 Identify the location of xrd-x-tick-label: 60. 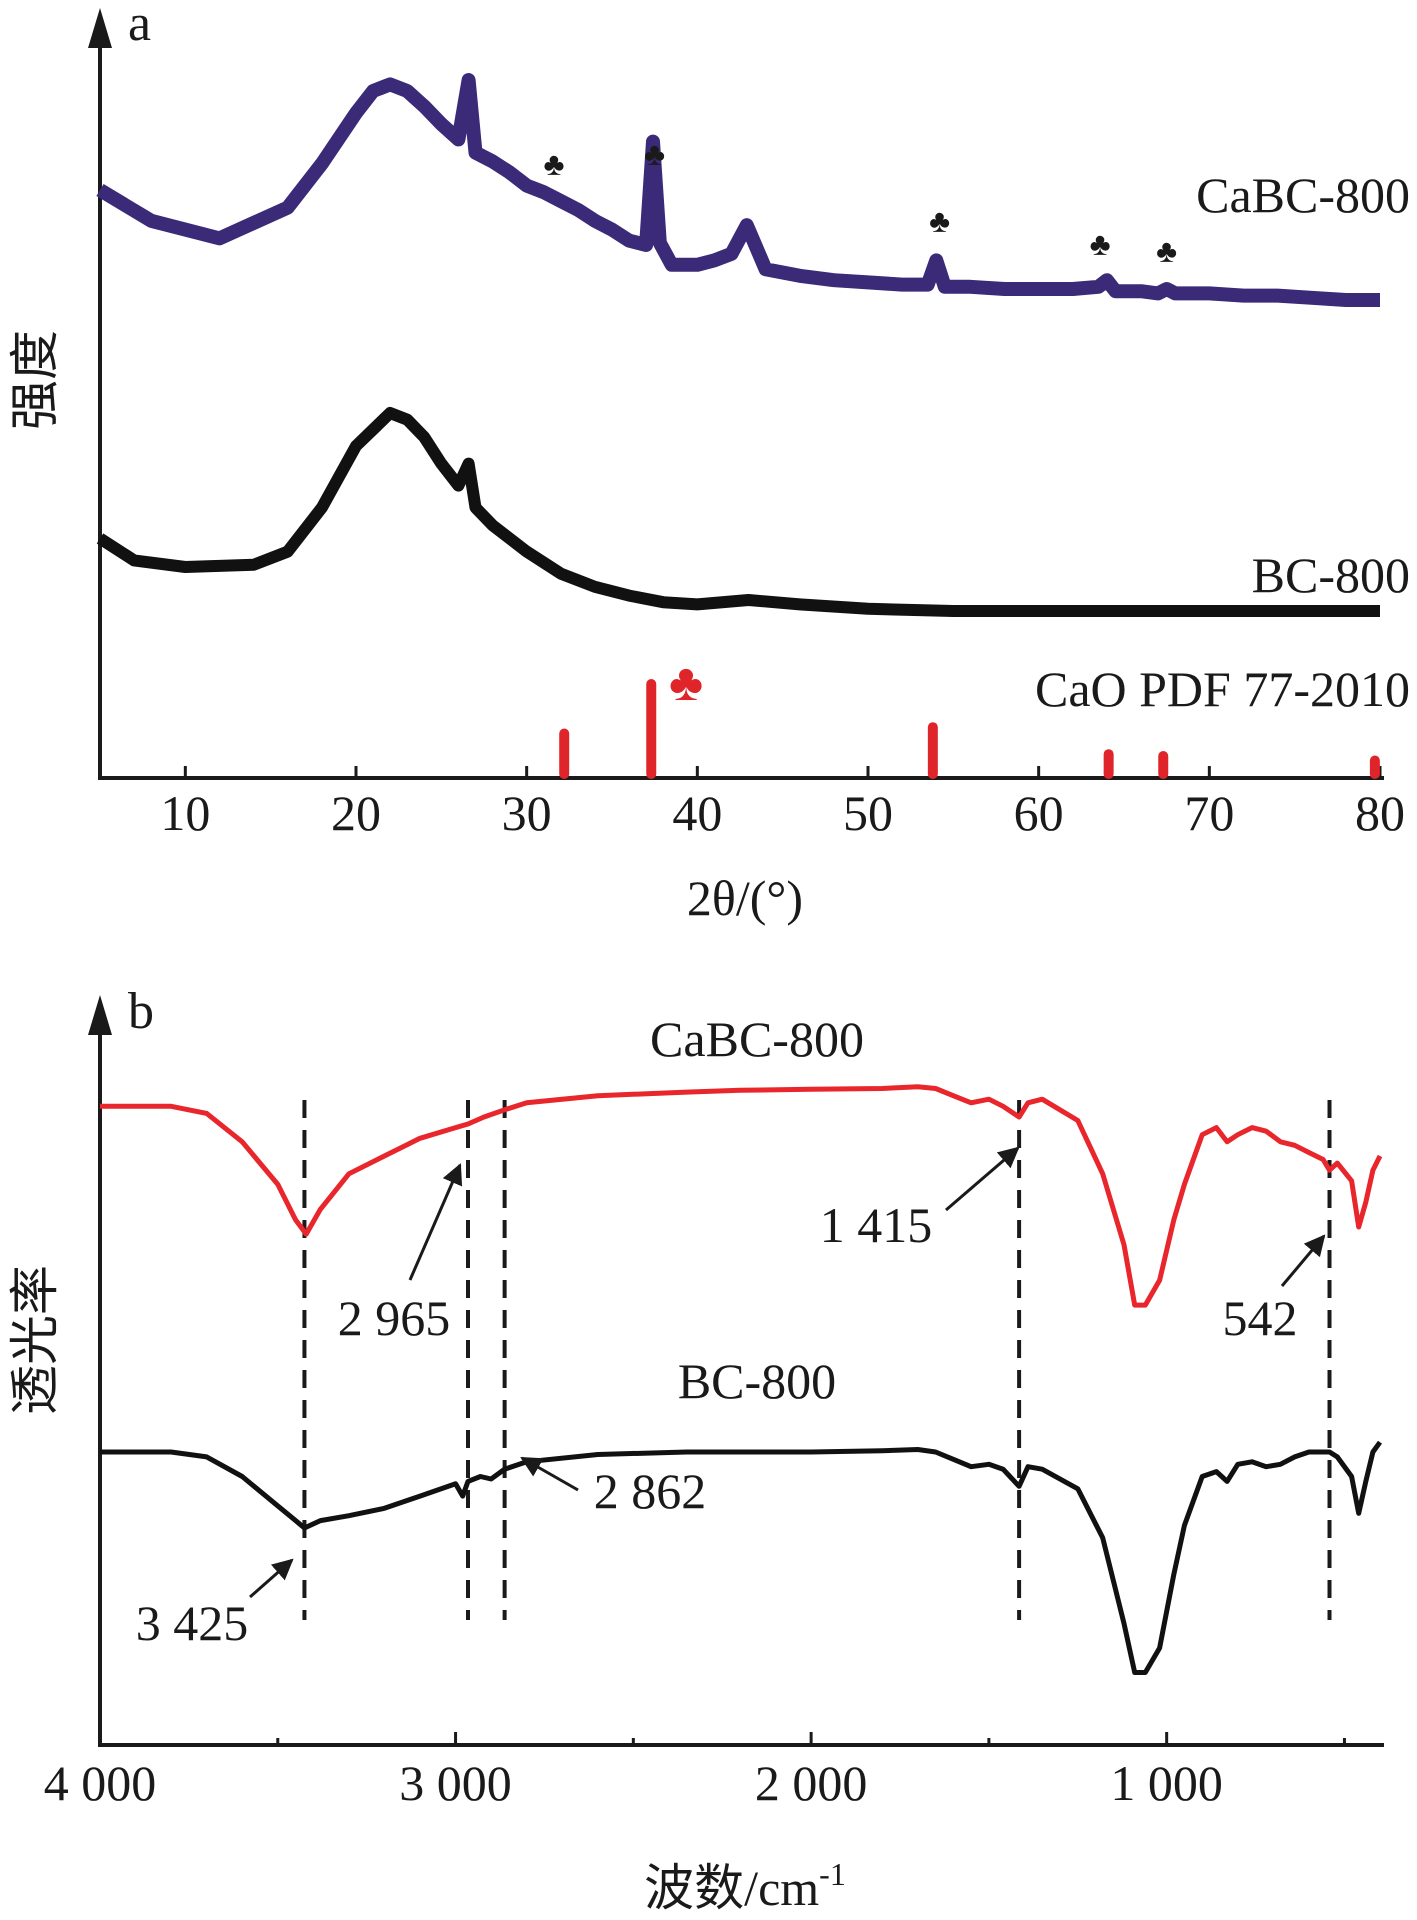
(1039, 813).